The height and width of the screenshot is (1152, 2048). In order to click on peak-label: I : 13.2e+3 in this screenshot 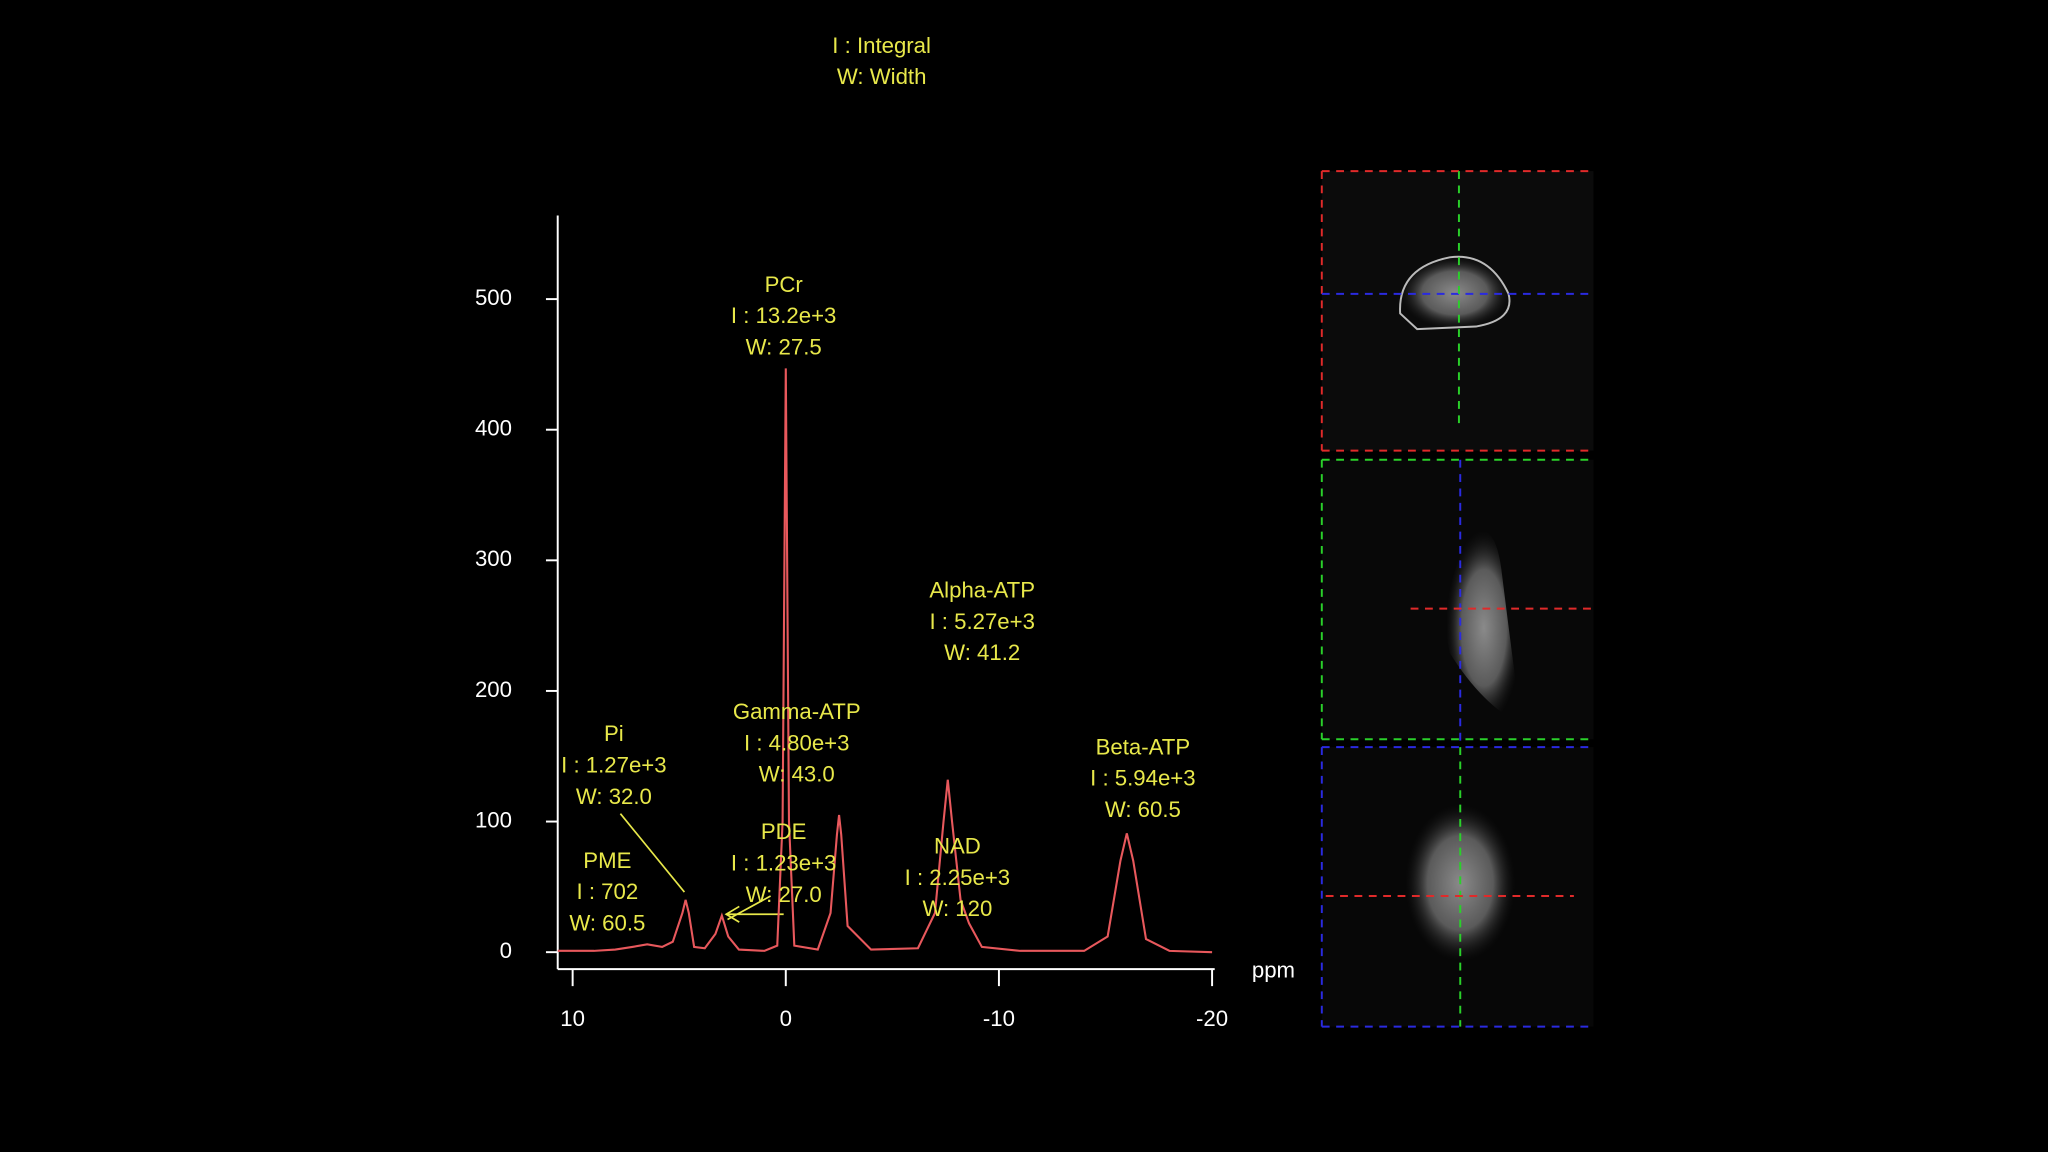, I will do `click(783, 315)`.